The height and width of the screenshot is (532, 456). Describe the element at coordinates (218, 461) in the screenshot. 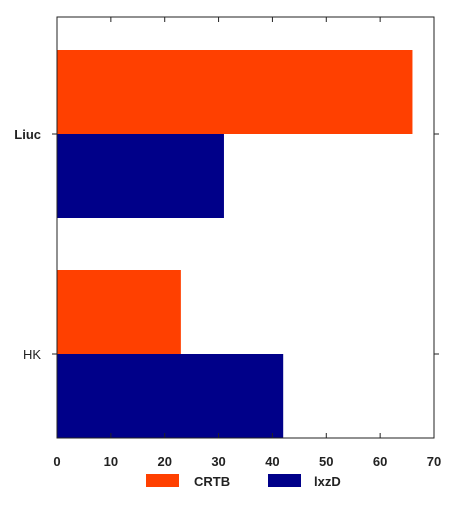

I see `x-tick-label: 30` at that location.